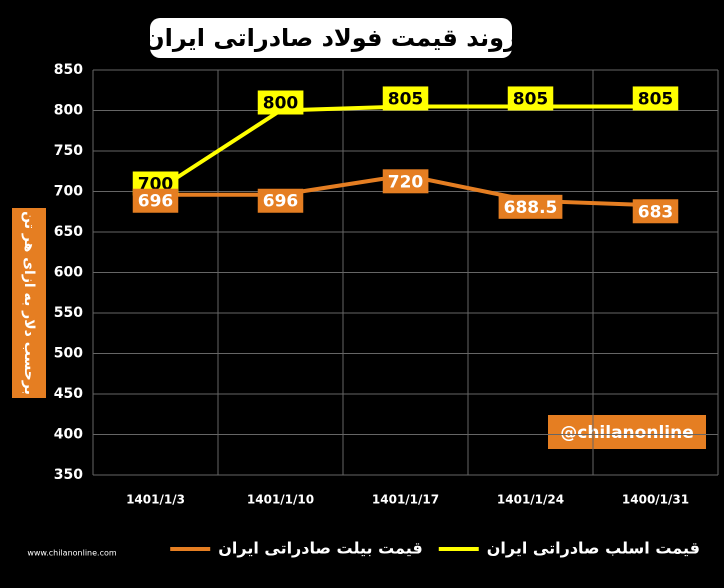 This screenshot has width=724, height=588. I want to click on data-label: 720, so click(405, 181).